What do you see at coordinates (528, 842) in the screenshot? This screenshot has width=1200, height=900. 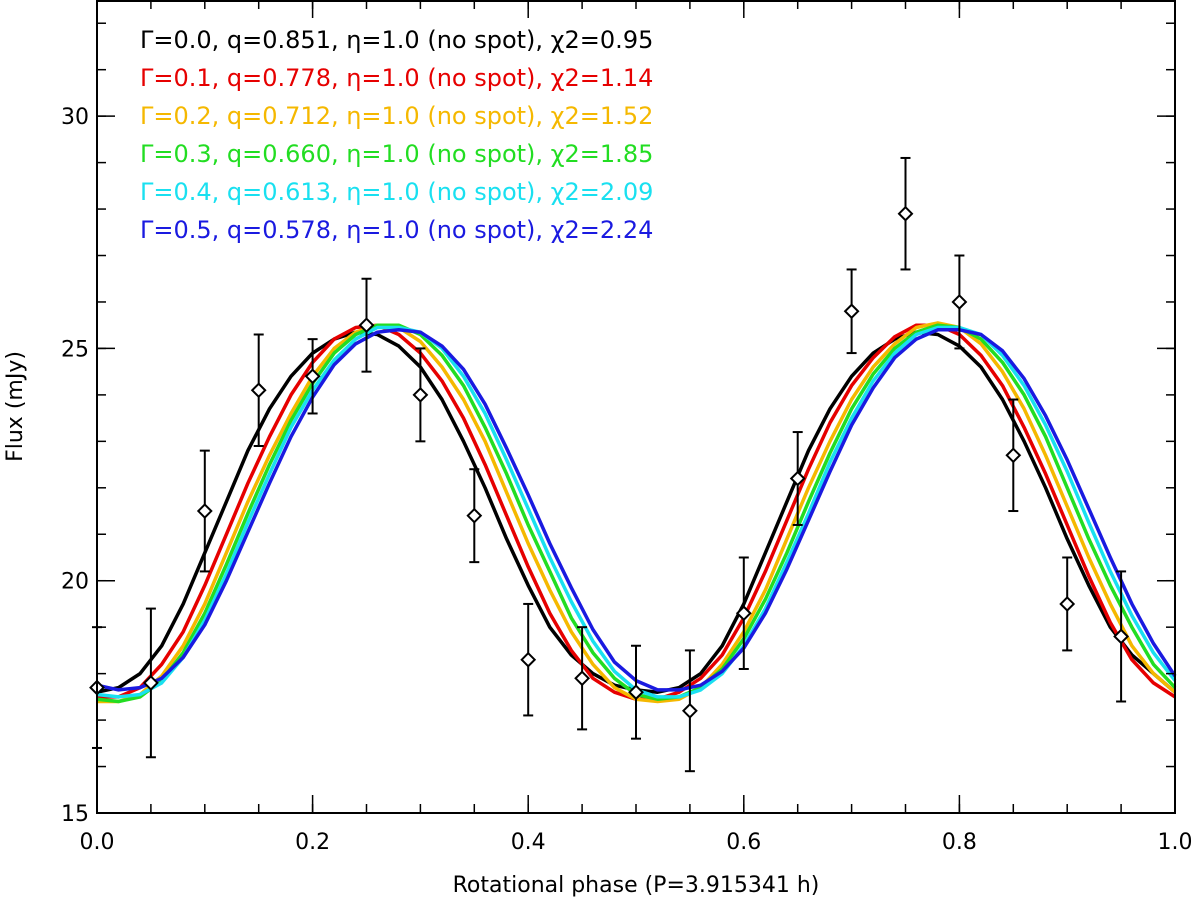 I see `x-tick-label: 0.4` at bounding box center [528, 842].